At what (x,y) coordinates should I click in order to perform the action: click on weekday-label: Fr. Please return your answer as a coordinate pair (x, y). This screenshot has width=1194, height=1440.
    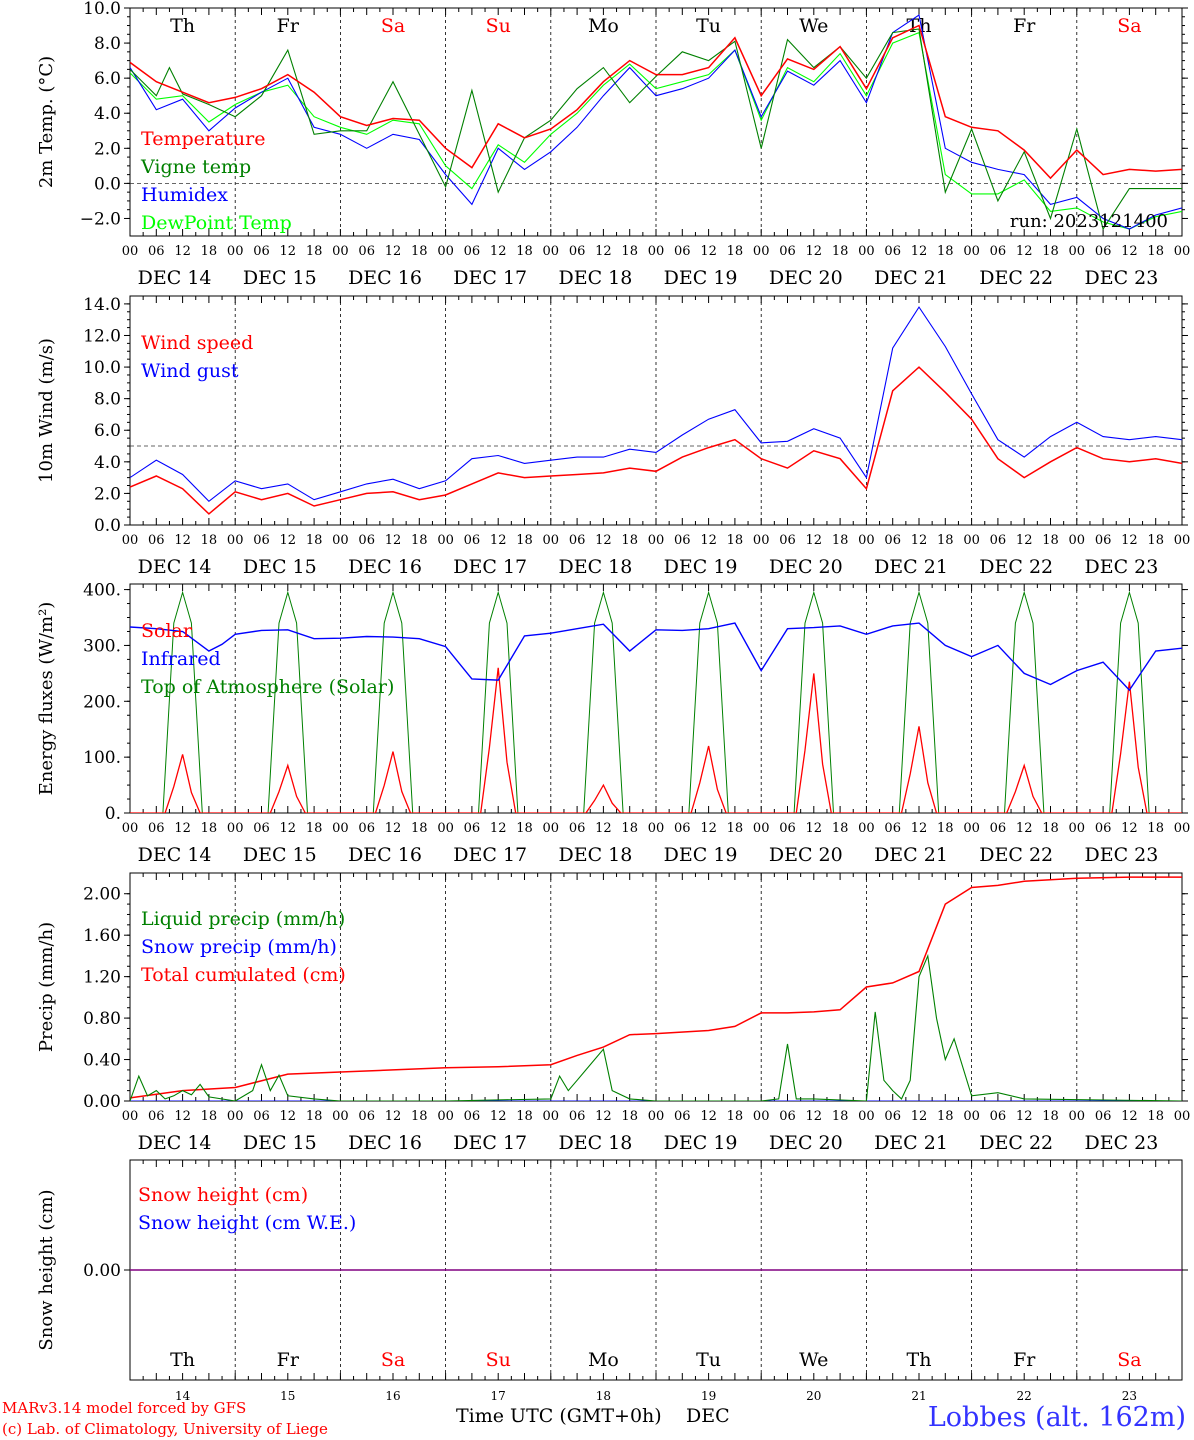
    Looking at the image, I should click on (288, 1360).